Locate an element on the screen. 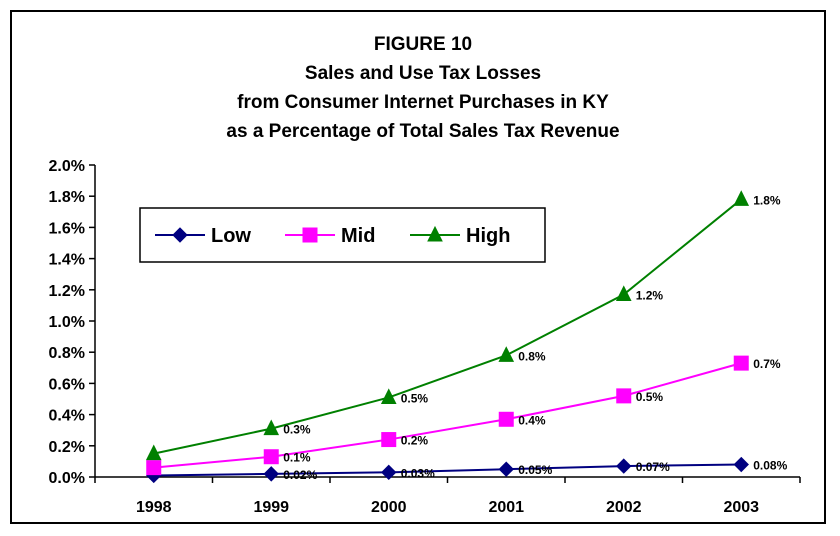 The height and width of the screenshot is (536, 840). title-line-2: Sales and Use Tax Losses is located at coordinates (423, 73).